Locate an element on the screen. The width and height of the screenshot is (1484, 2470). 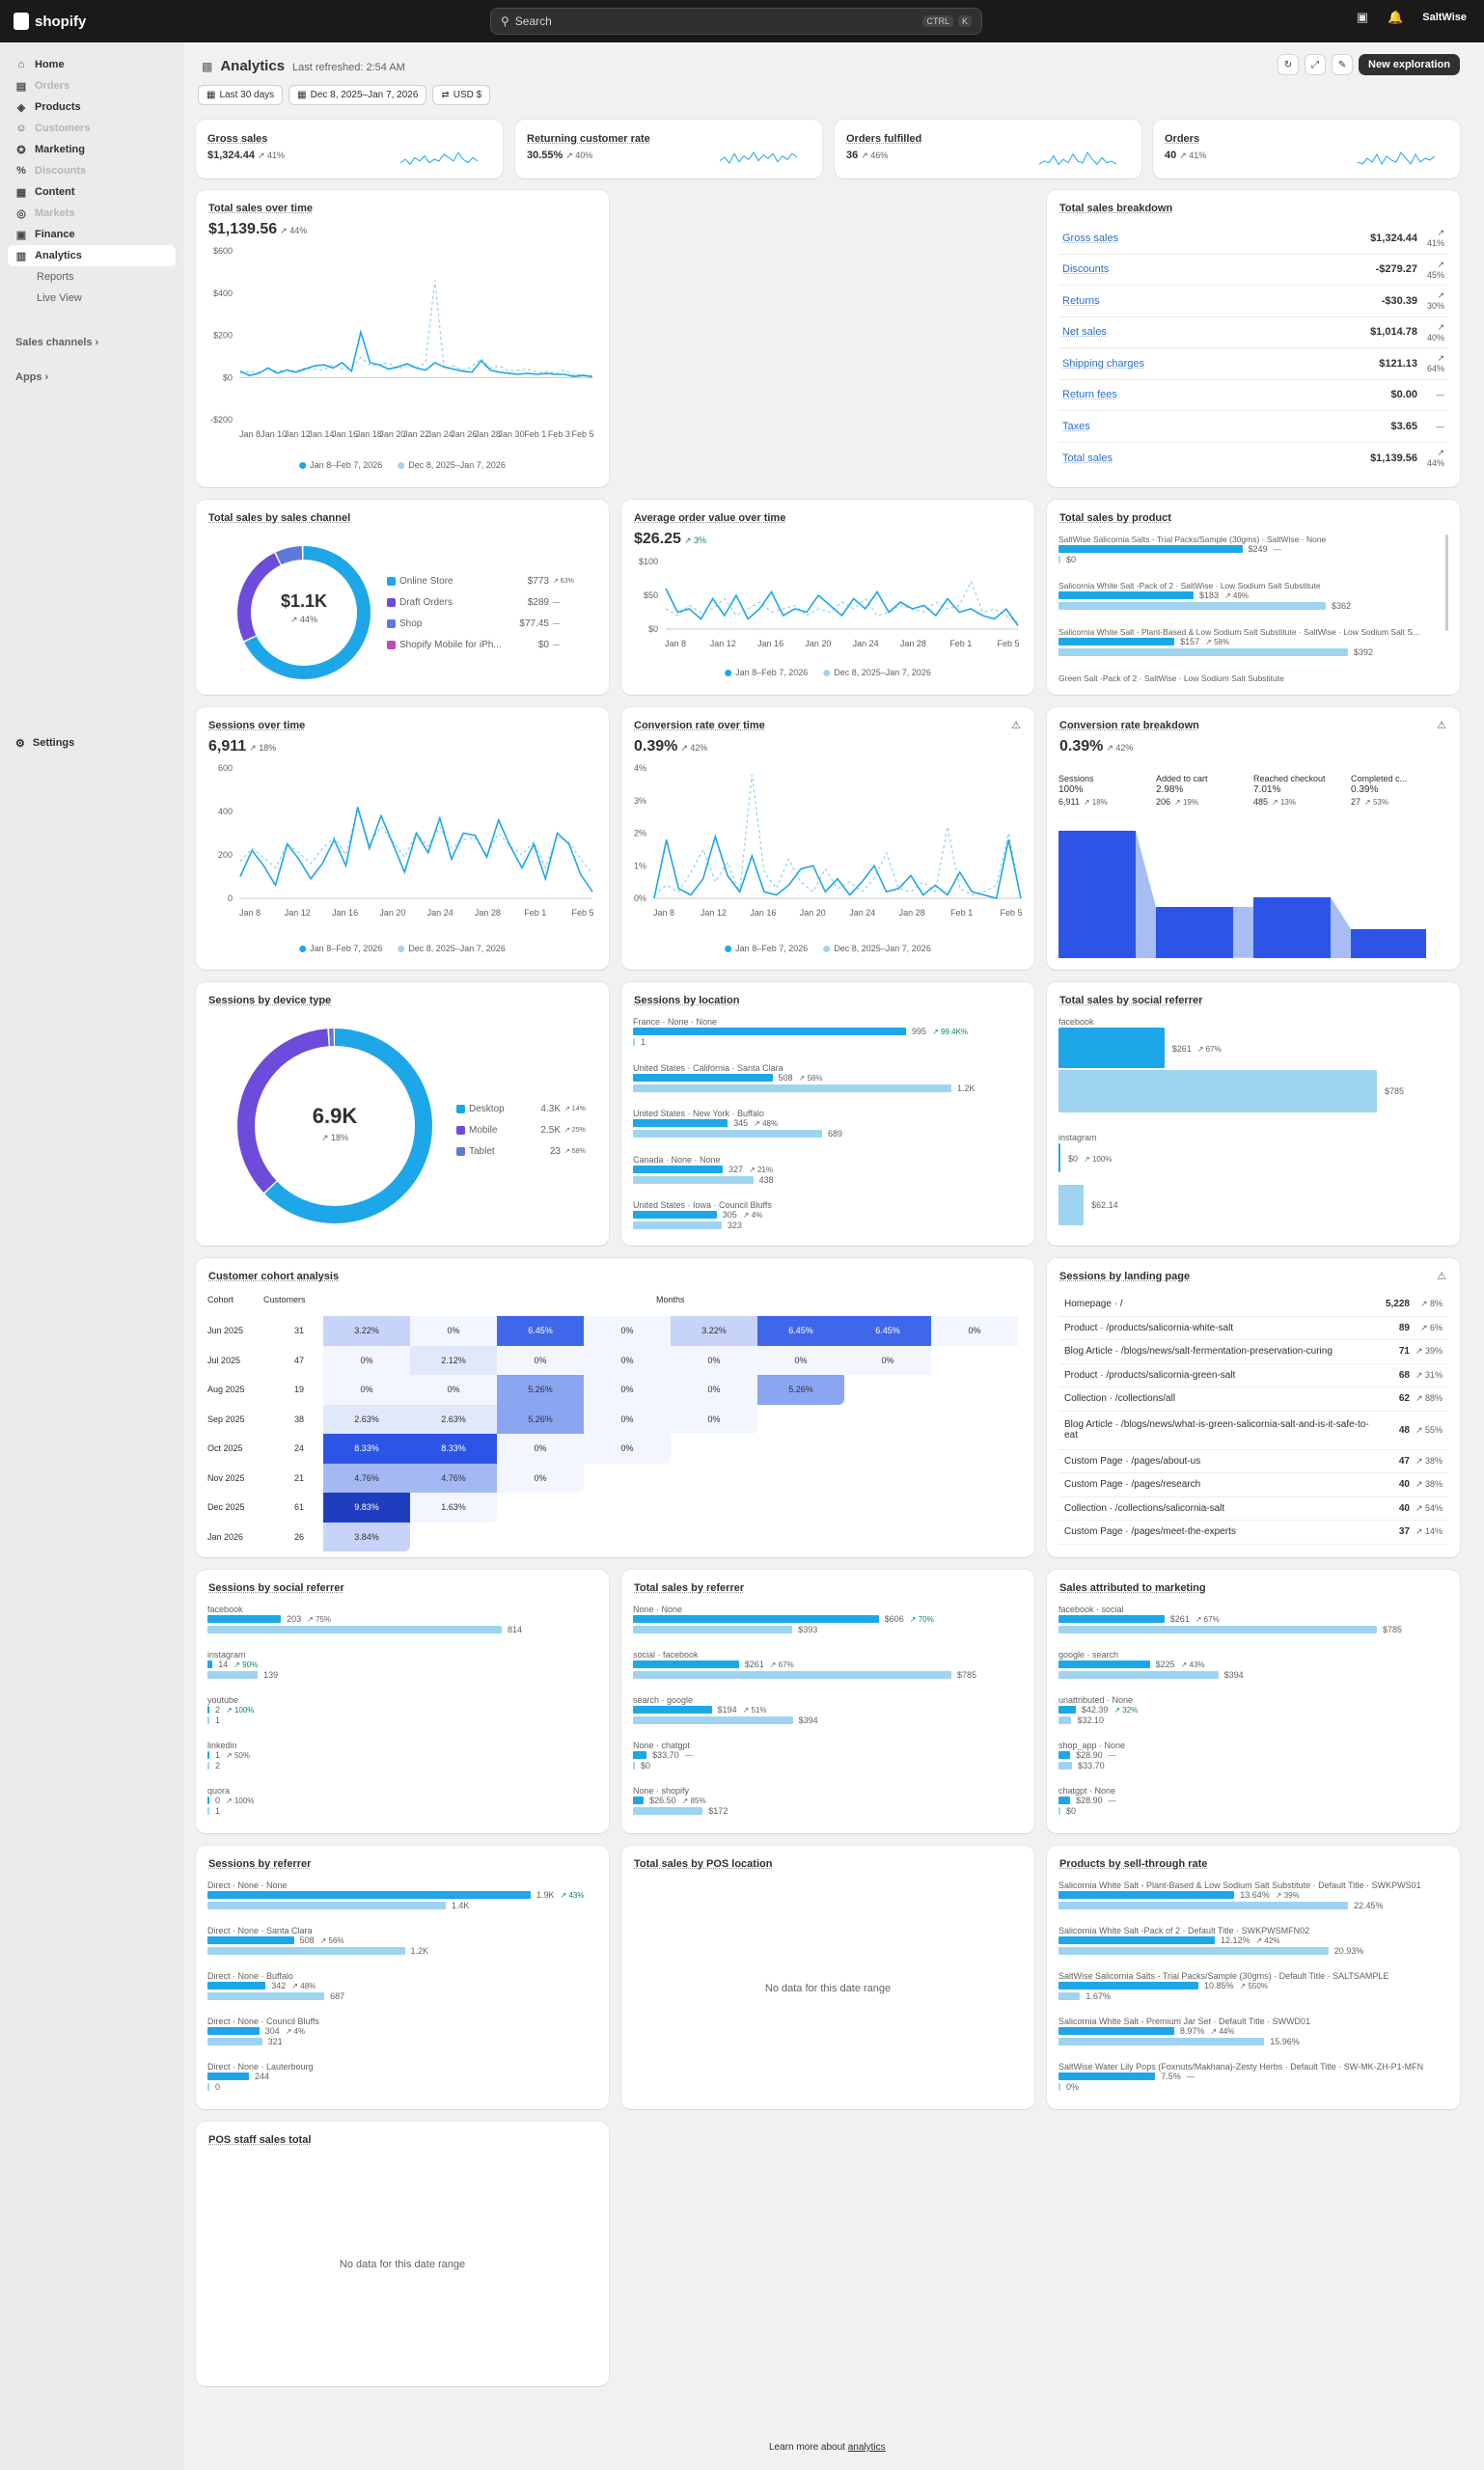
table-row: Custom Page · /pages/research 40 ↗ 38% is located at coordinates (1253, 1485).